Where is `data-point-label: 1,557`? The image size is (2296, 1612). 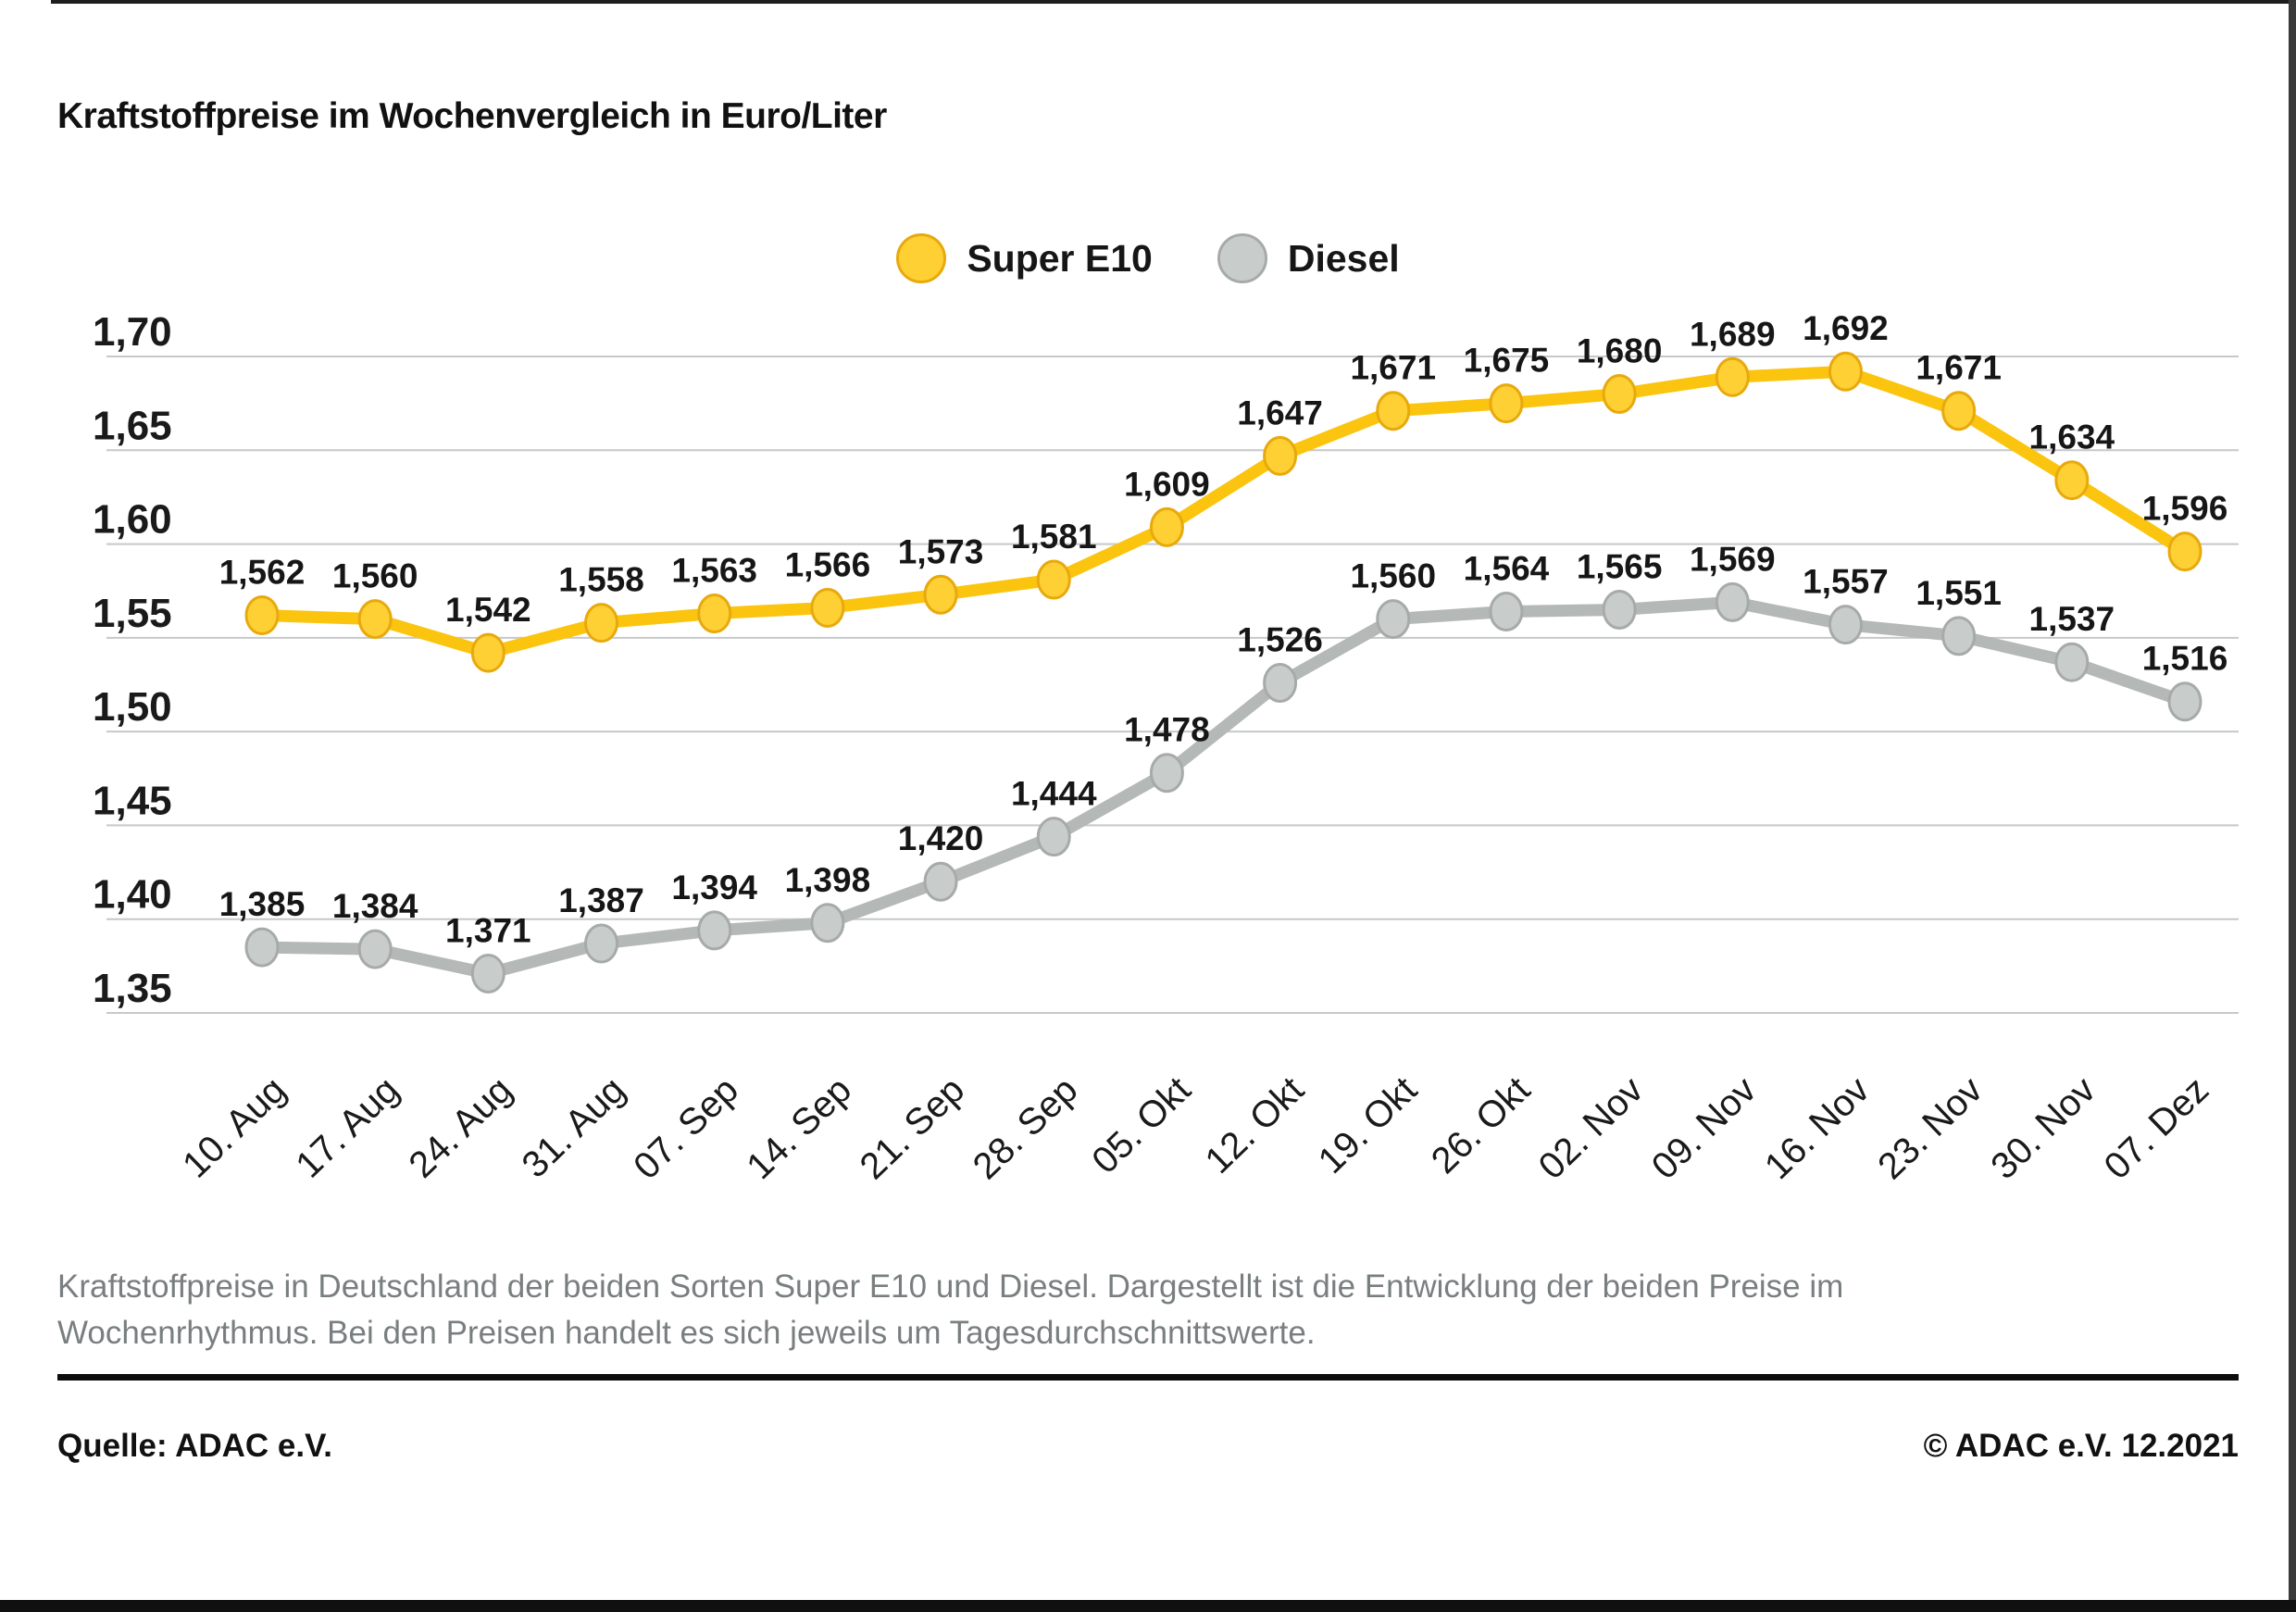 data-point-label: 1,557 is located at coordinates (1846, 582).